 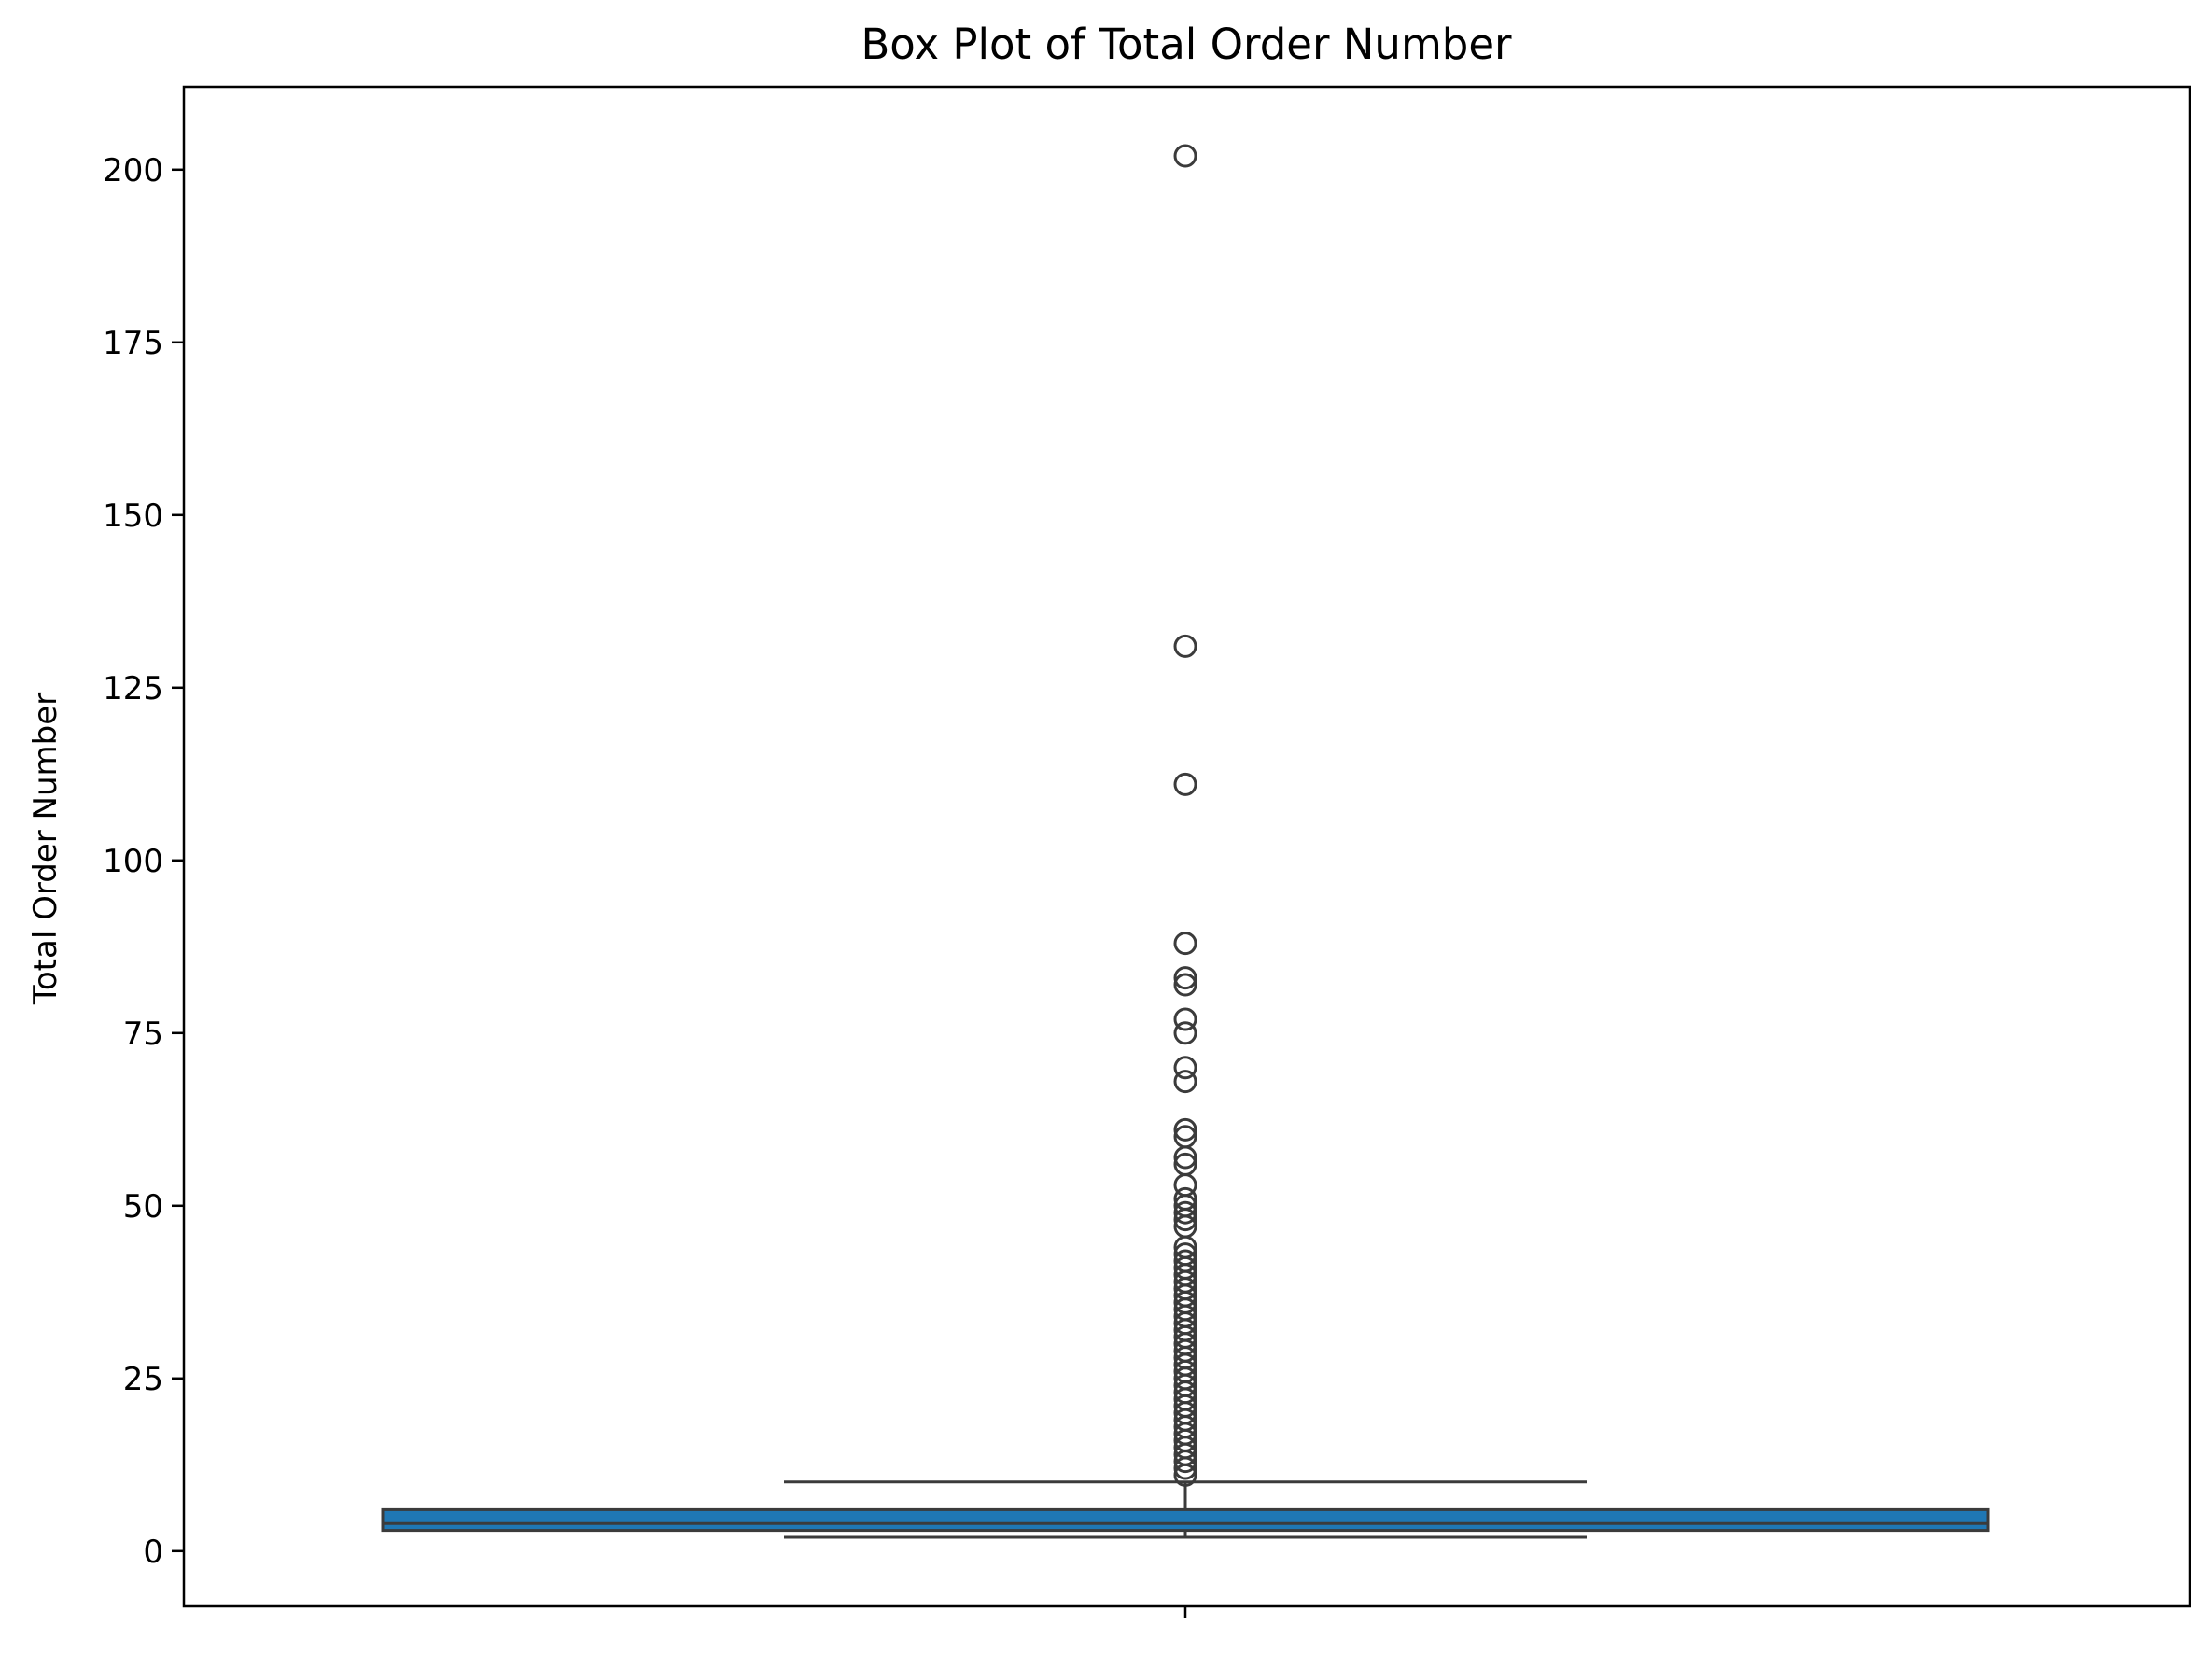 I want to click on y-tick-label: 25, so click(x=143, y=1380).